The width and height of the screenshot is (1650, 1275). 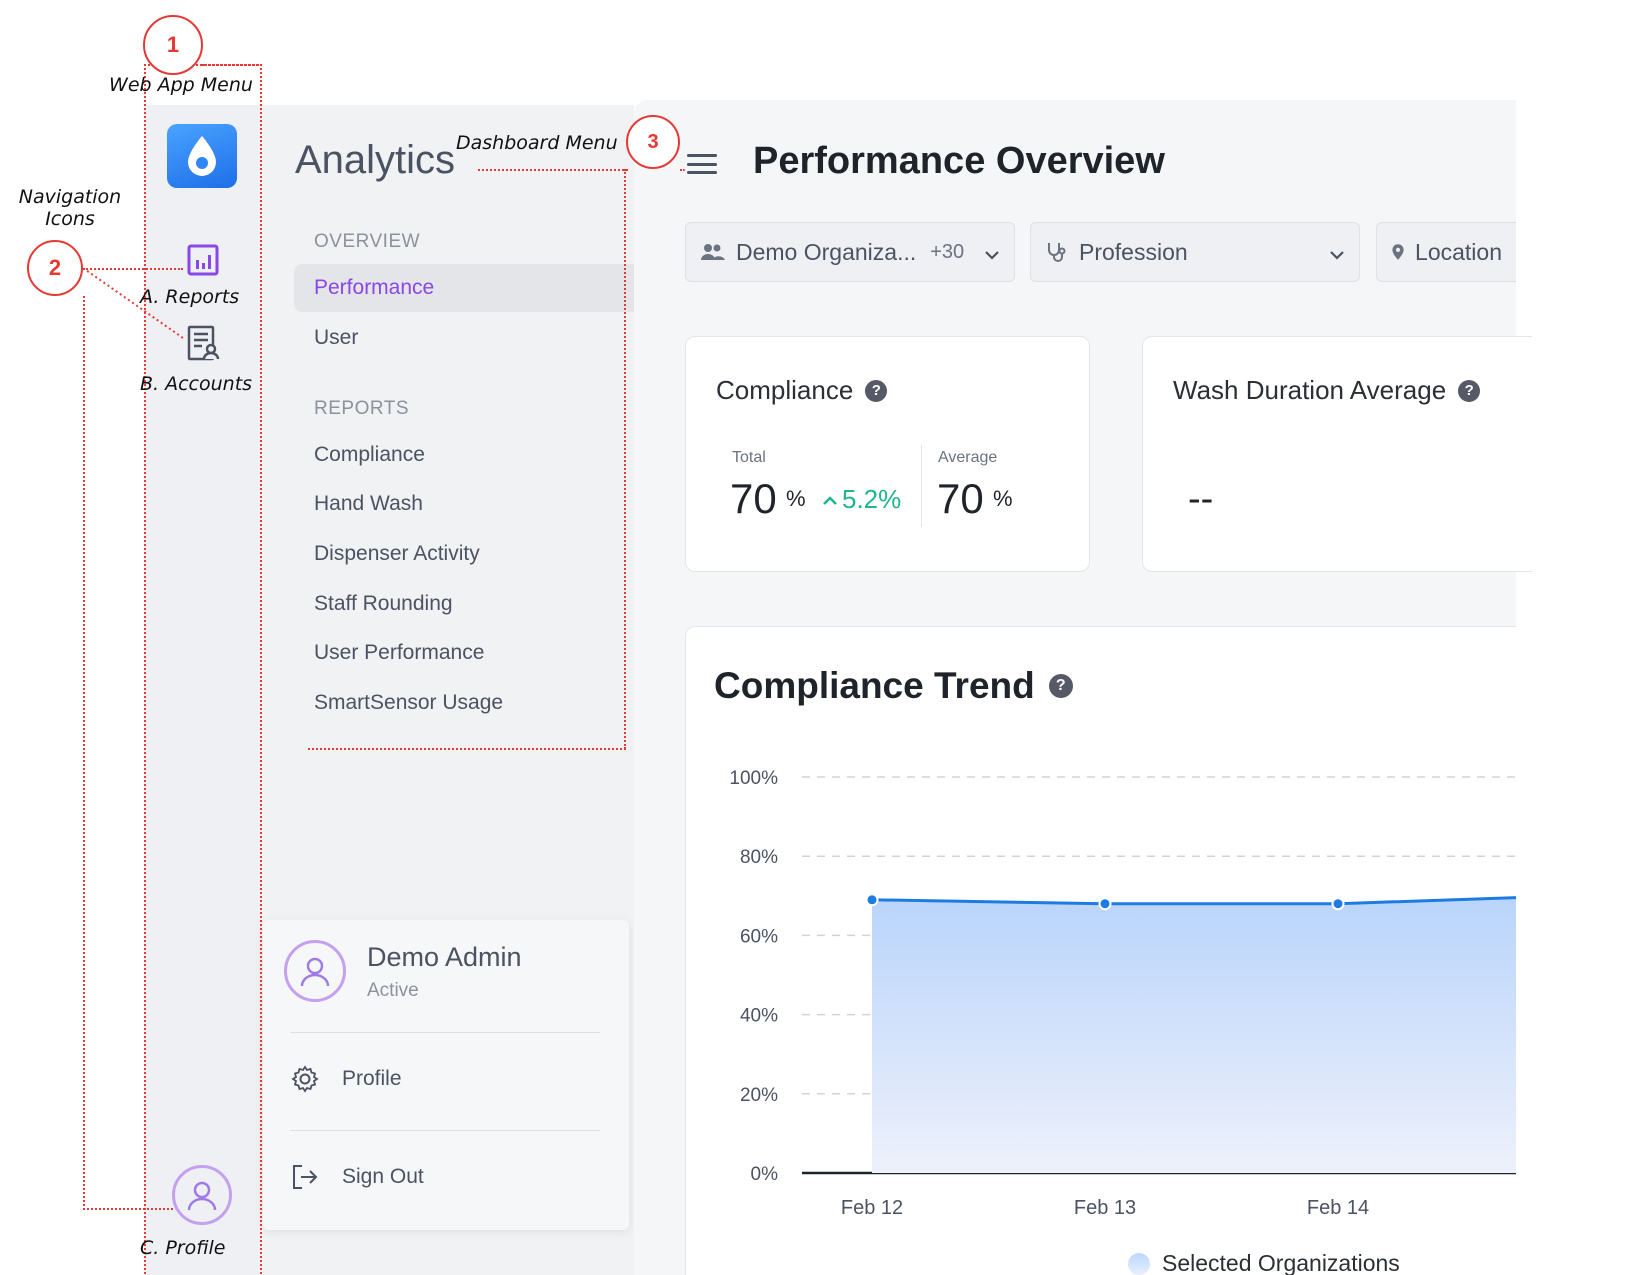 I want to click on compliance-card, so click(x=887, y=454).